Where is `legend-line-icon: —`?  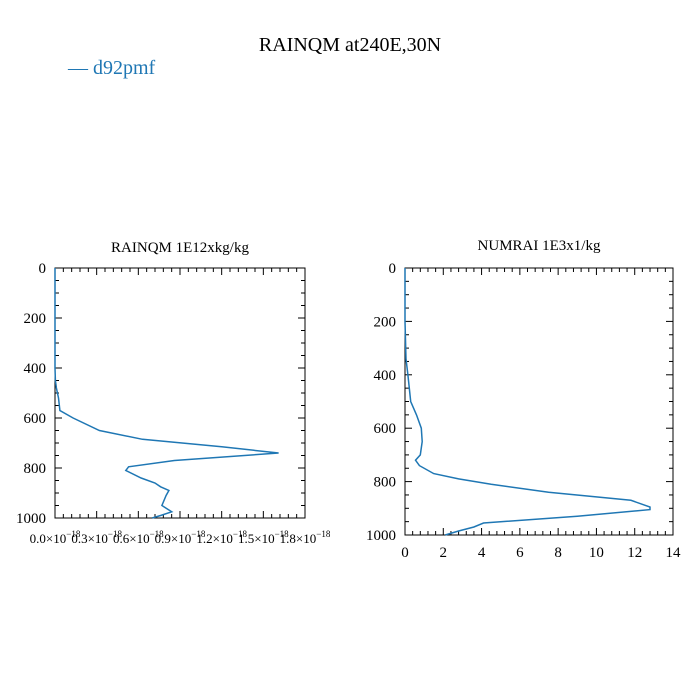 legend-line-icon: — is located at coordinates (78, 68).